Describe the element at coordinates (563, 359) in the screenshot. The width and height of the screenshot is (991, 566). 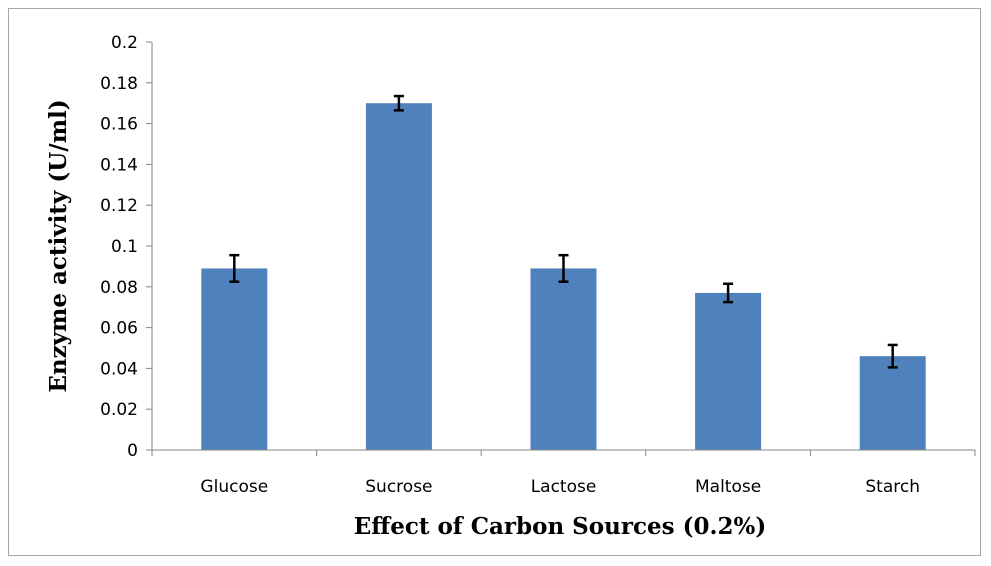
I see `bar-lactose` at that location.